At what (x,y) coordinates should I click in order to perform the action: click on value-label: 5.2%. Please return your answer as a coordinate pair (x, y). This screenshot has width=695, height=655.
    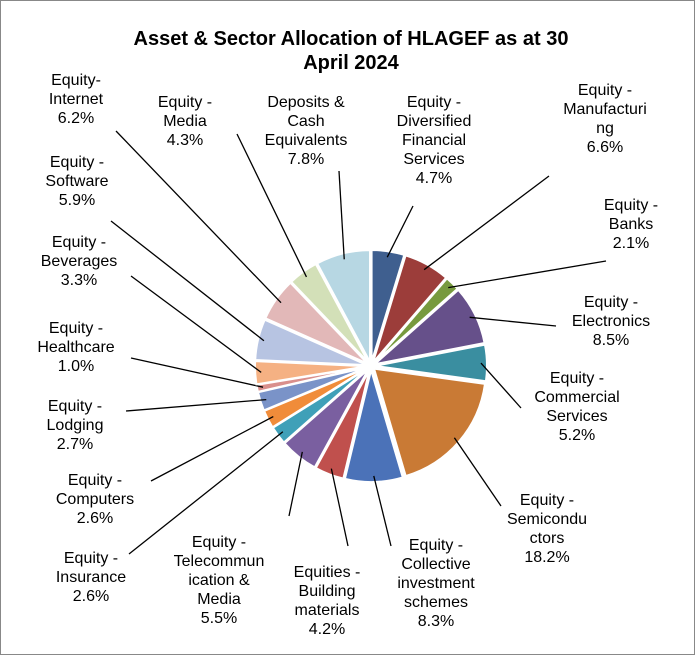
    Looking at the image, I should click on (577, 435).